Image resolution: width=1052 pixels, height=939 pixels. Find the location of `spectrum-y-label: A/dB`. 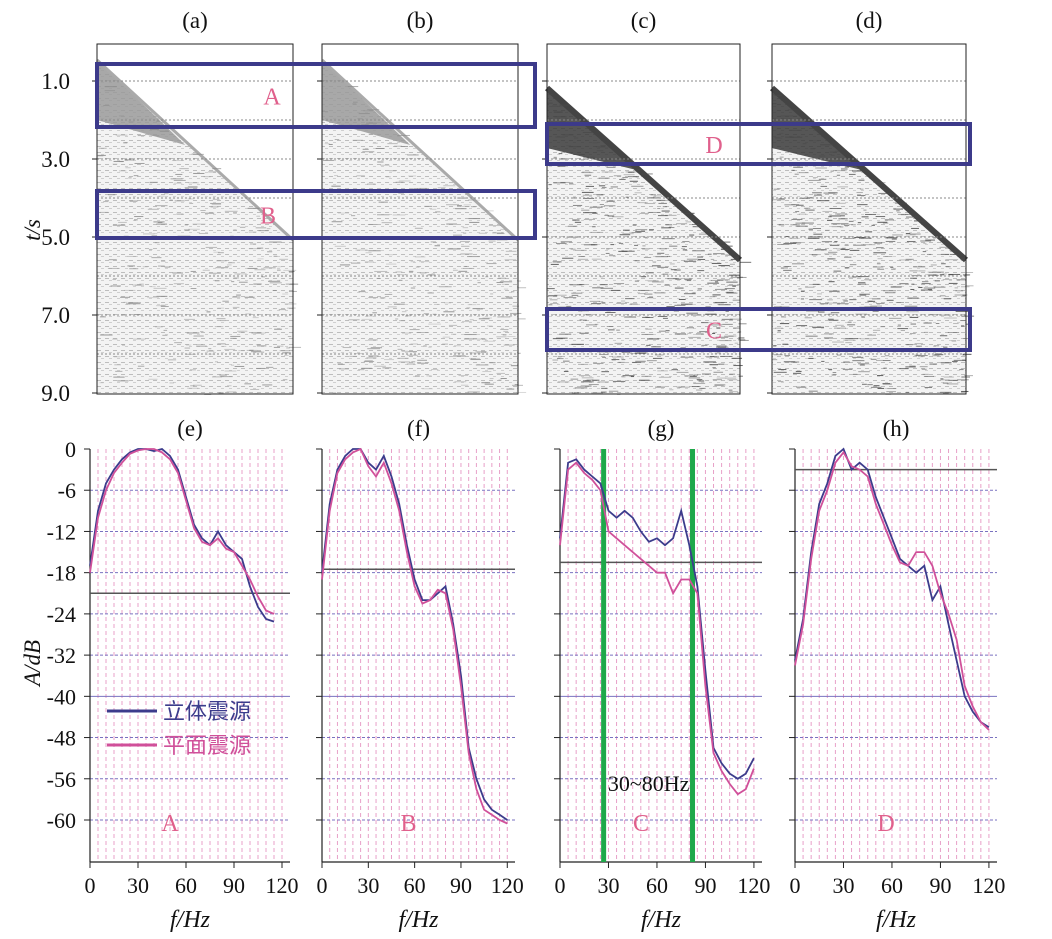

spectrum-y-label: A/dB is located at coordinates (32, 664).